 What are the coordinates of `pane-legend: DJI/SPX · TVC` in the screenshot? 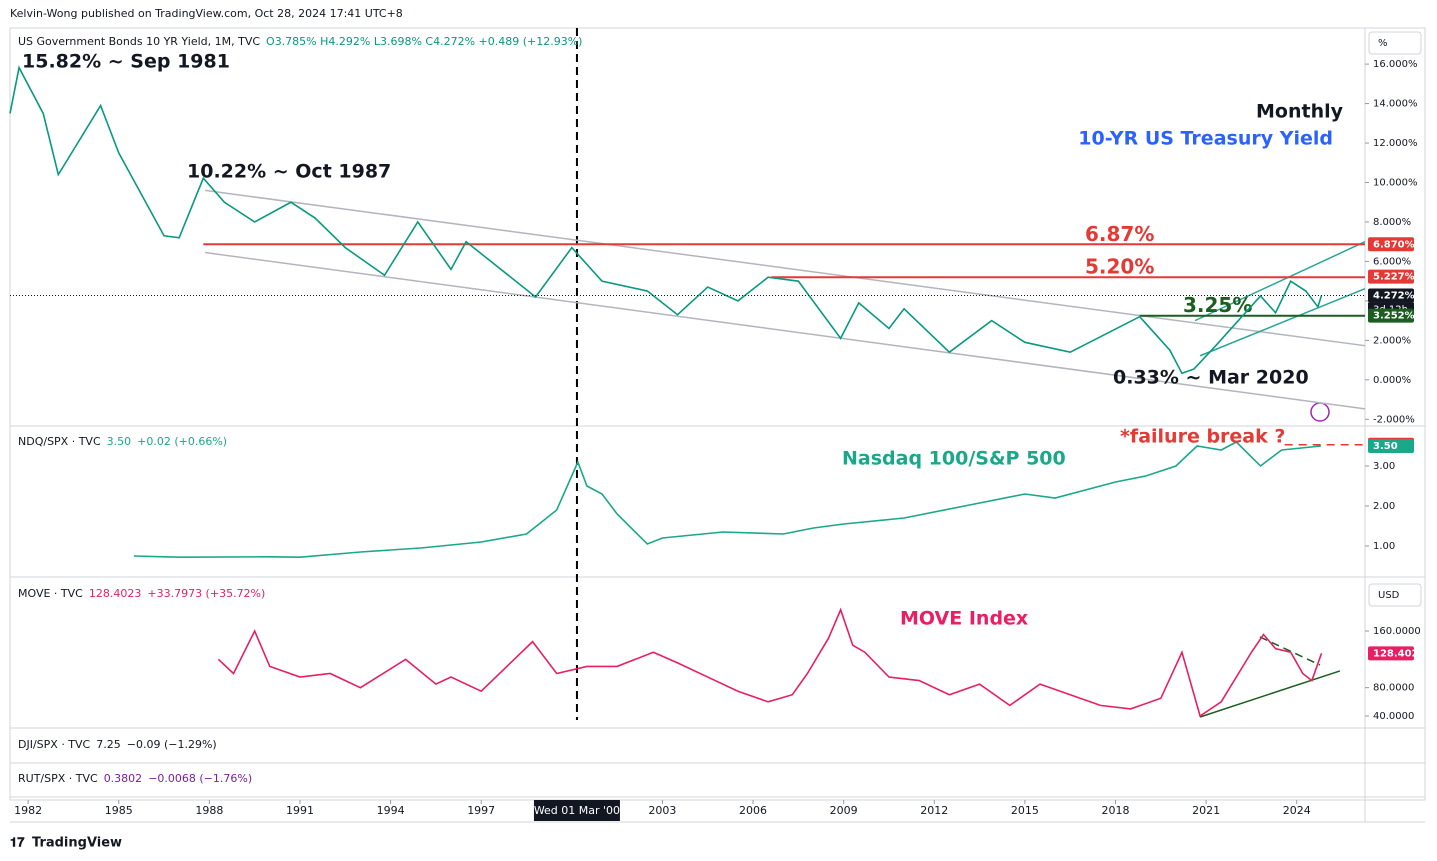 It's located at (54, 744).